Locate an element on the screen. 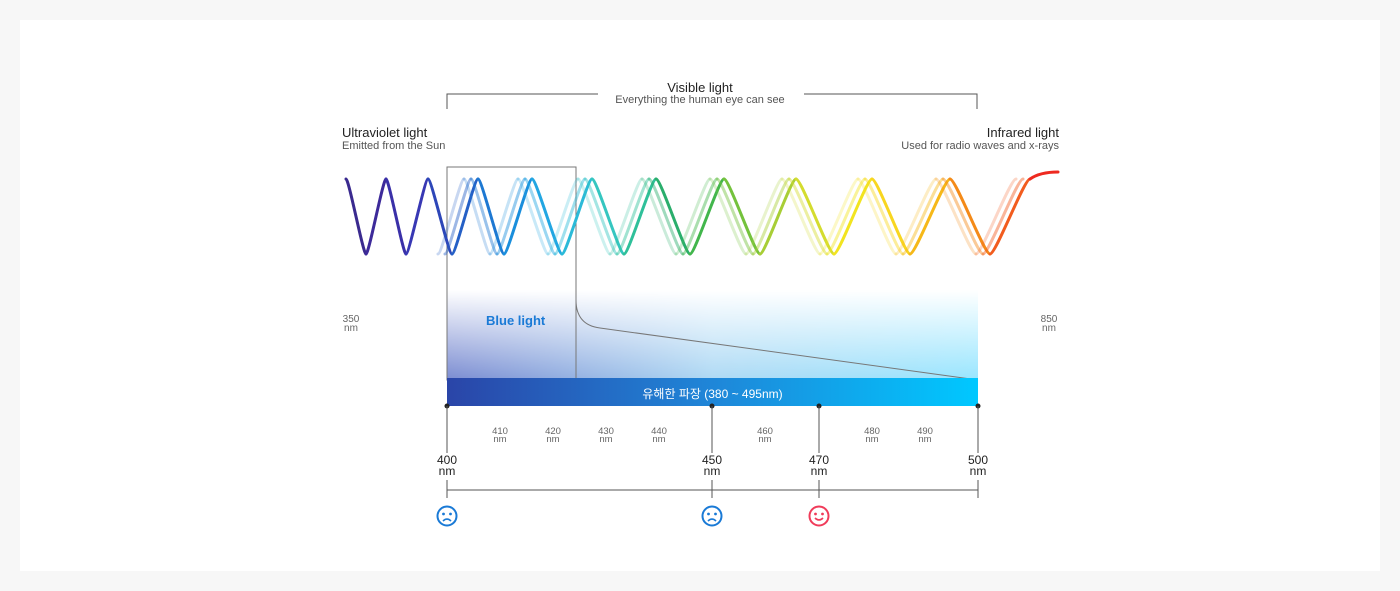 The height and width of the screenshot is (591, 1400). range-min: 350 nm is located at coordinates (351, 324).